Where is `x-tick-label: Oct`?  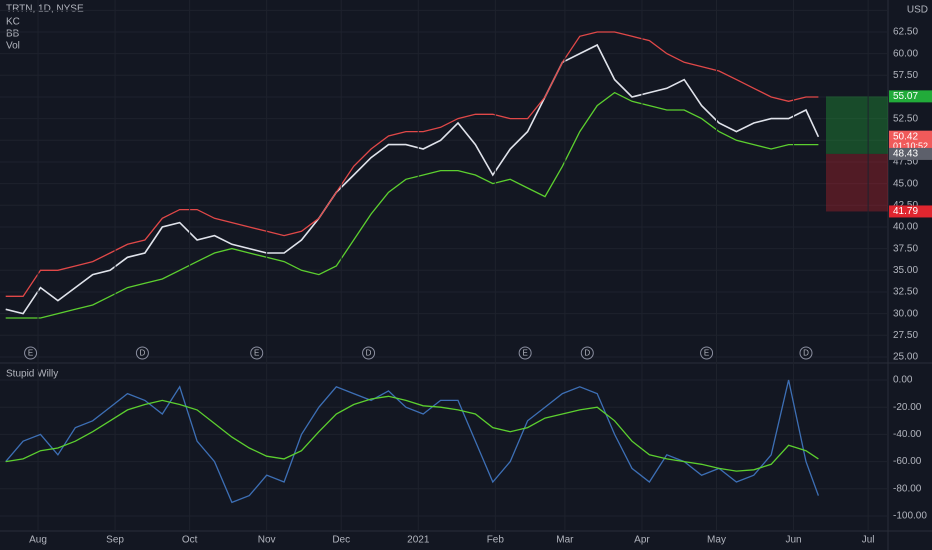 x-tick-label: Oct is located at coordinates (190, 540).